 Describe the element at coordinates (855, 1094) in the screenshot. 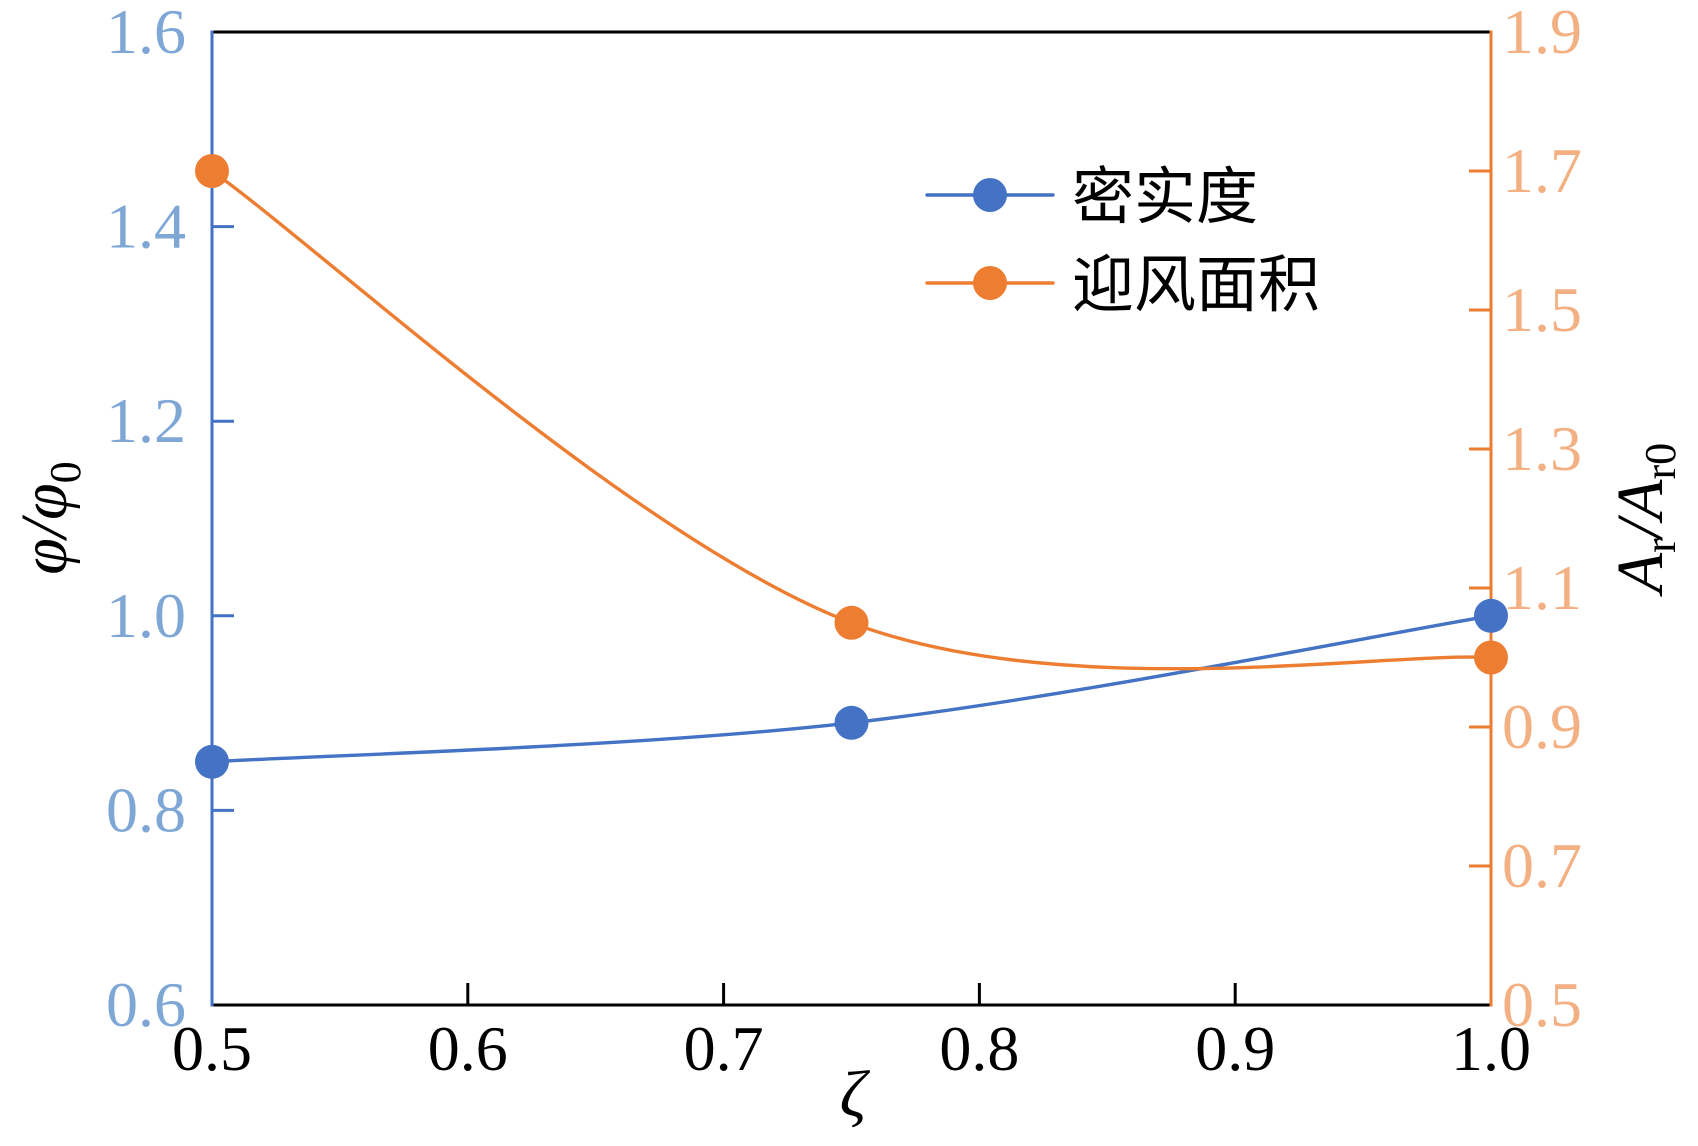

I see `x-axis-title: ζ` at that location.